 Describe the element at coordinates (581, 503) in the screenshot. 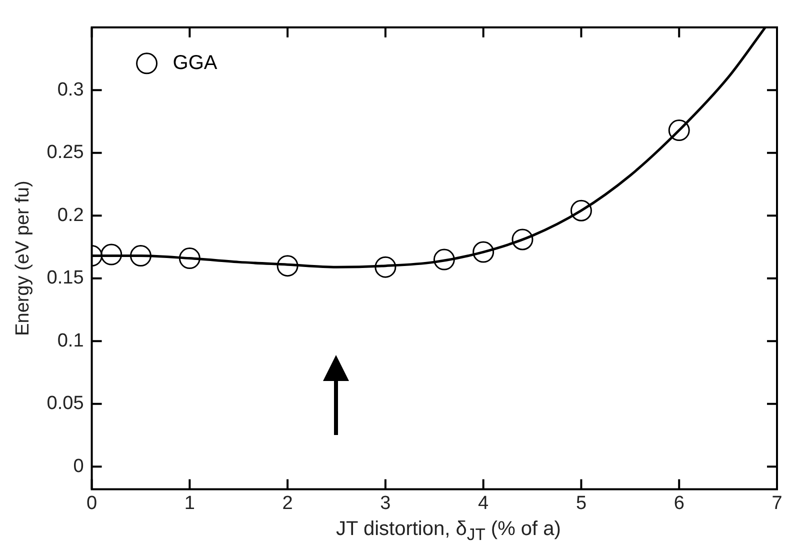

I see `x-tick-label: 5` at that location.